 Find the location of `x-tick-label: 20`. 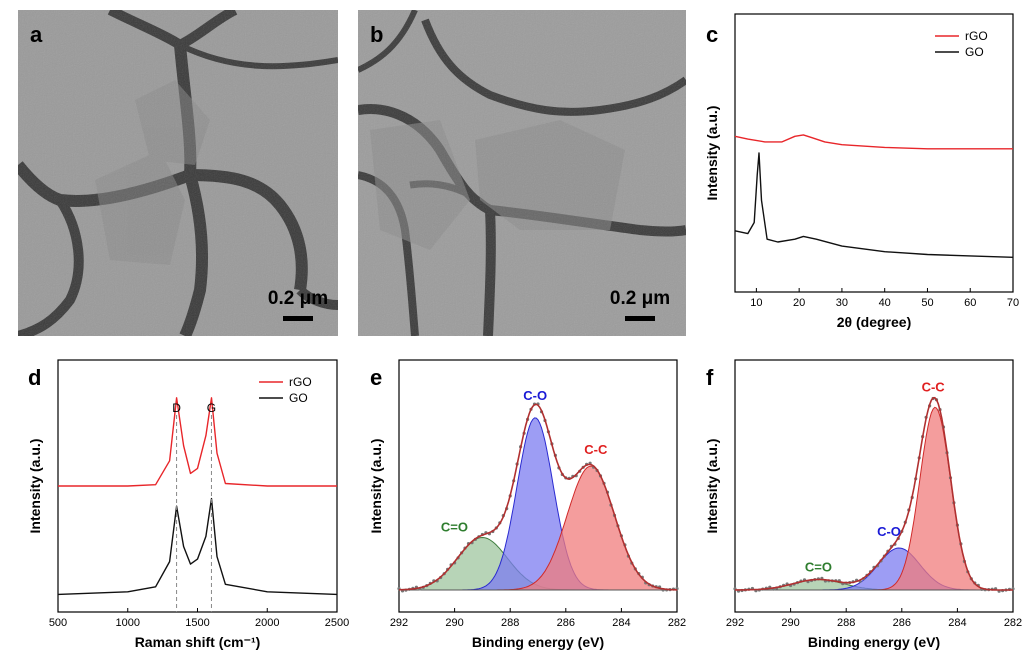

x-tick-label: 20 is located at coordinates (799, 303).